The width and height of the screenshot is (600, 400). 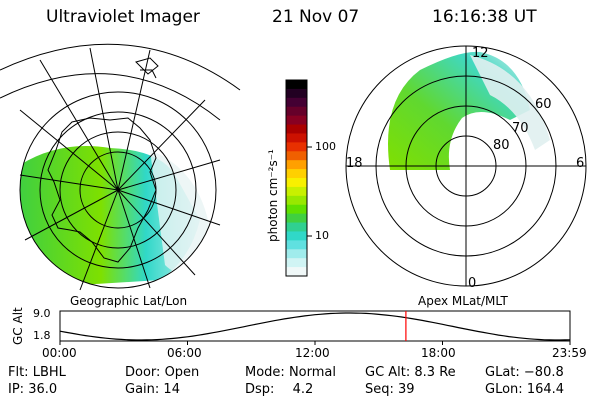 I want to click on mlt-label-12: 12, so click(x=480, y=53).